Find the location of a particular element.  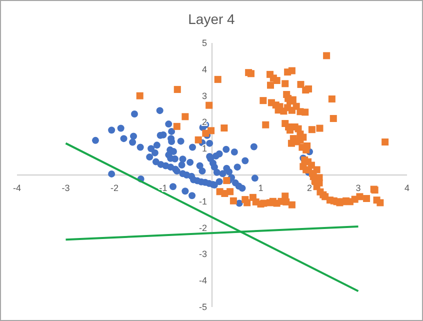

x-tick-label: 1 is located at coordinates (261, 188).